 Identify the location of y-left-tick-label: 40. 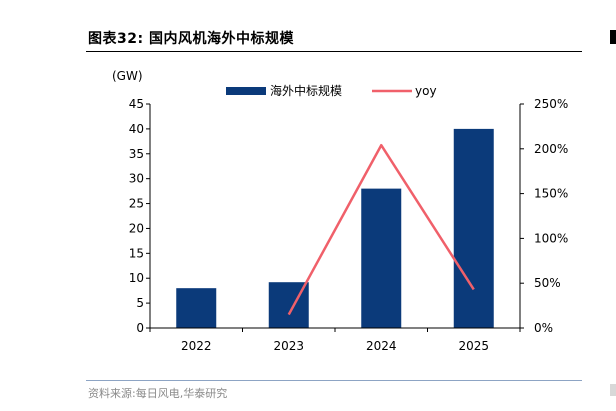
(136, 129).